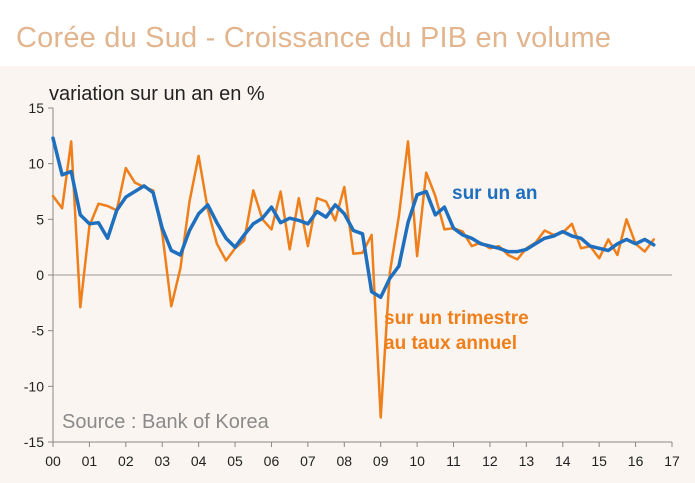 This screenshot has width=695, height=483. Describe the element at coordinates (527, 461) in the screenshot. I see `x-tick-label: 13` at that location.